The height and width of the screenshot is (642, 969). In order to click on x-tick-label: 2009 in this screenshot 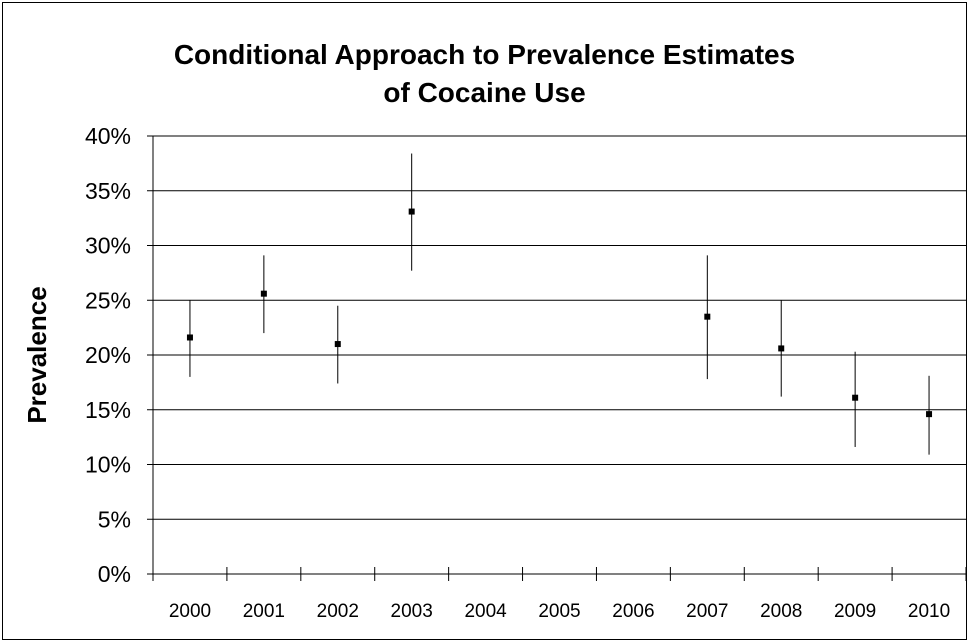, I will do `click(855, 611)`.